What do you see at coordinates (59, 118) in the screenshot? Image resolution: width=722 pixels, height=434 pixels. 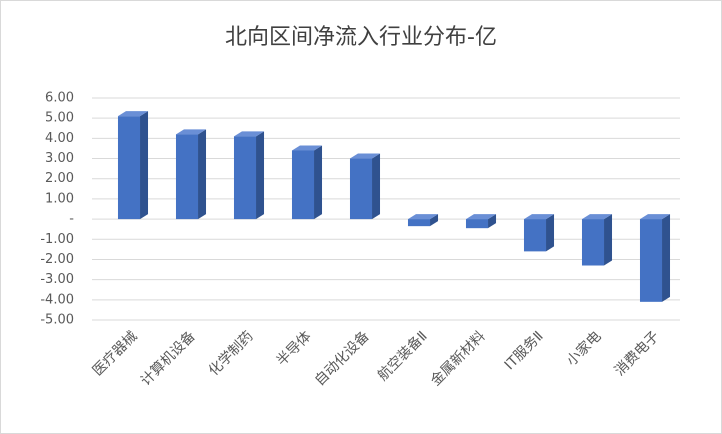 I see `y-tick-label: 5.00` at bounding box center [59, 118].